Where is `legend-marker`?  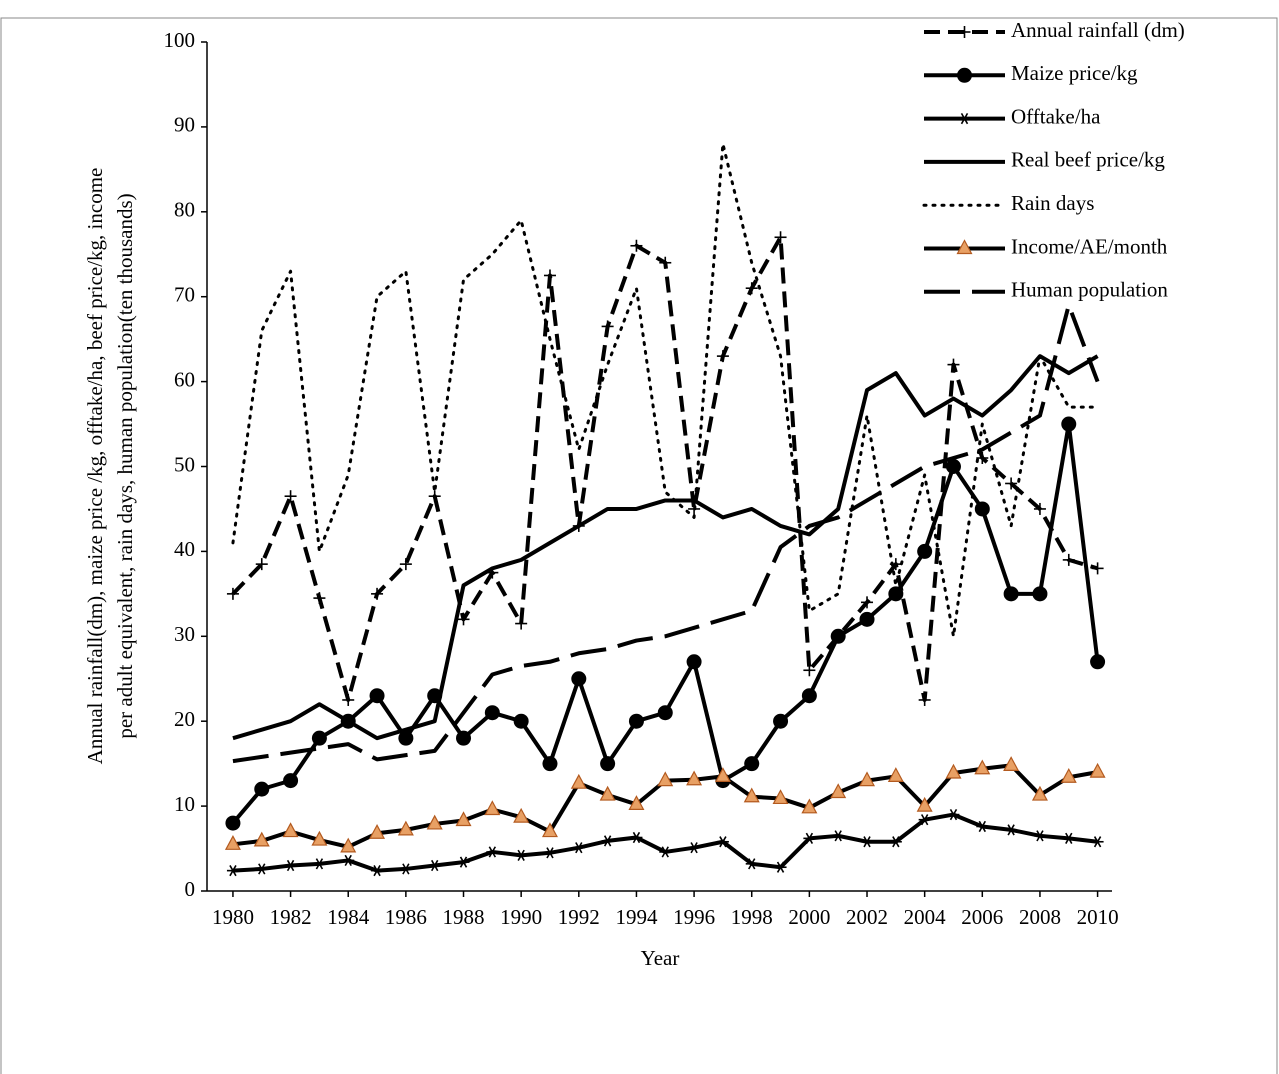 legend-marker is located at coordinates (964, 119).